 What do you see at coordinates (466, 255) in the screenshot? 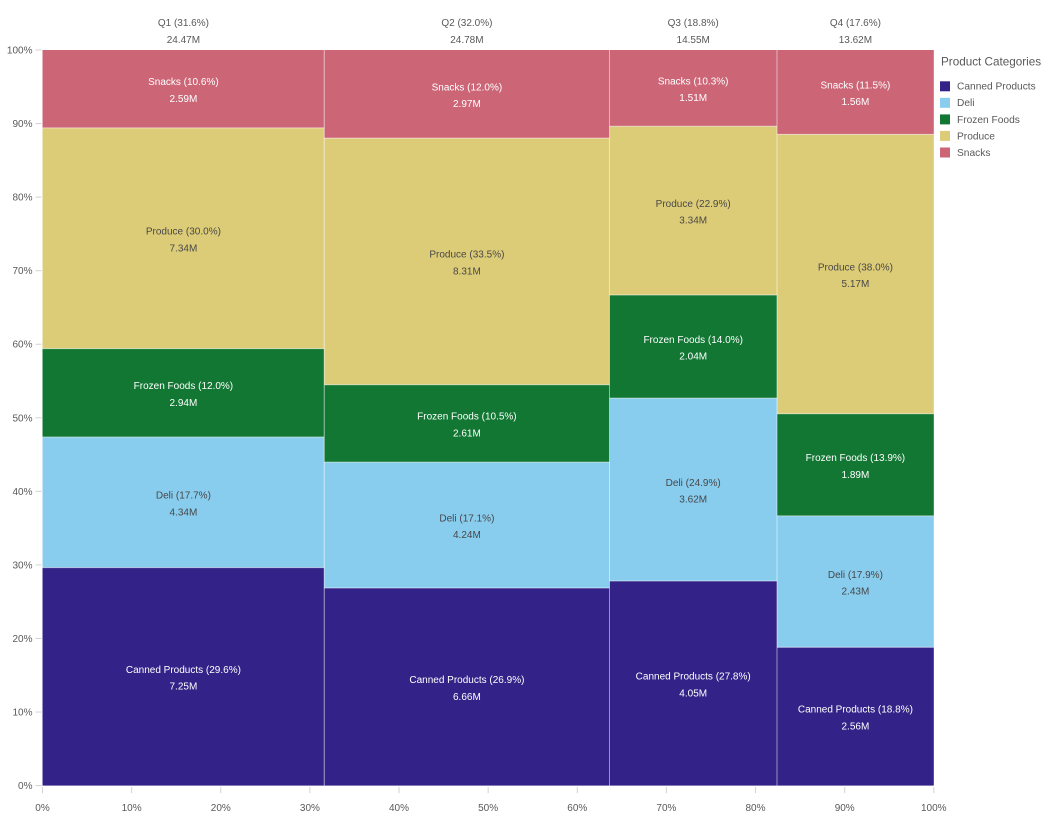
I see `svg-text: Produce (33.5%)` at bounding box center [466, 255].